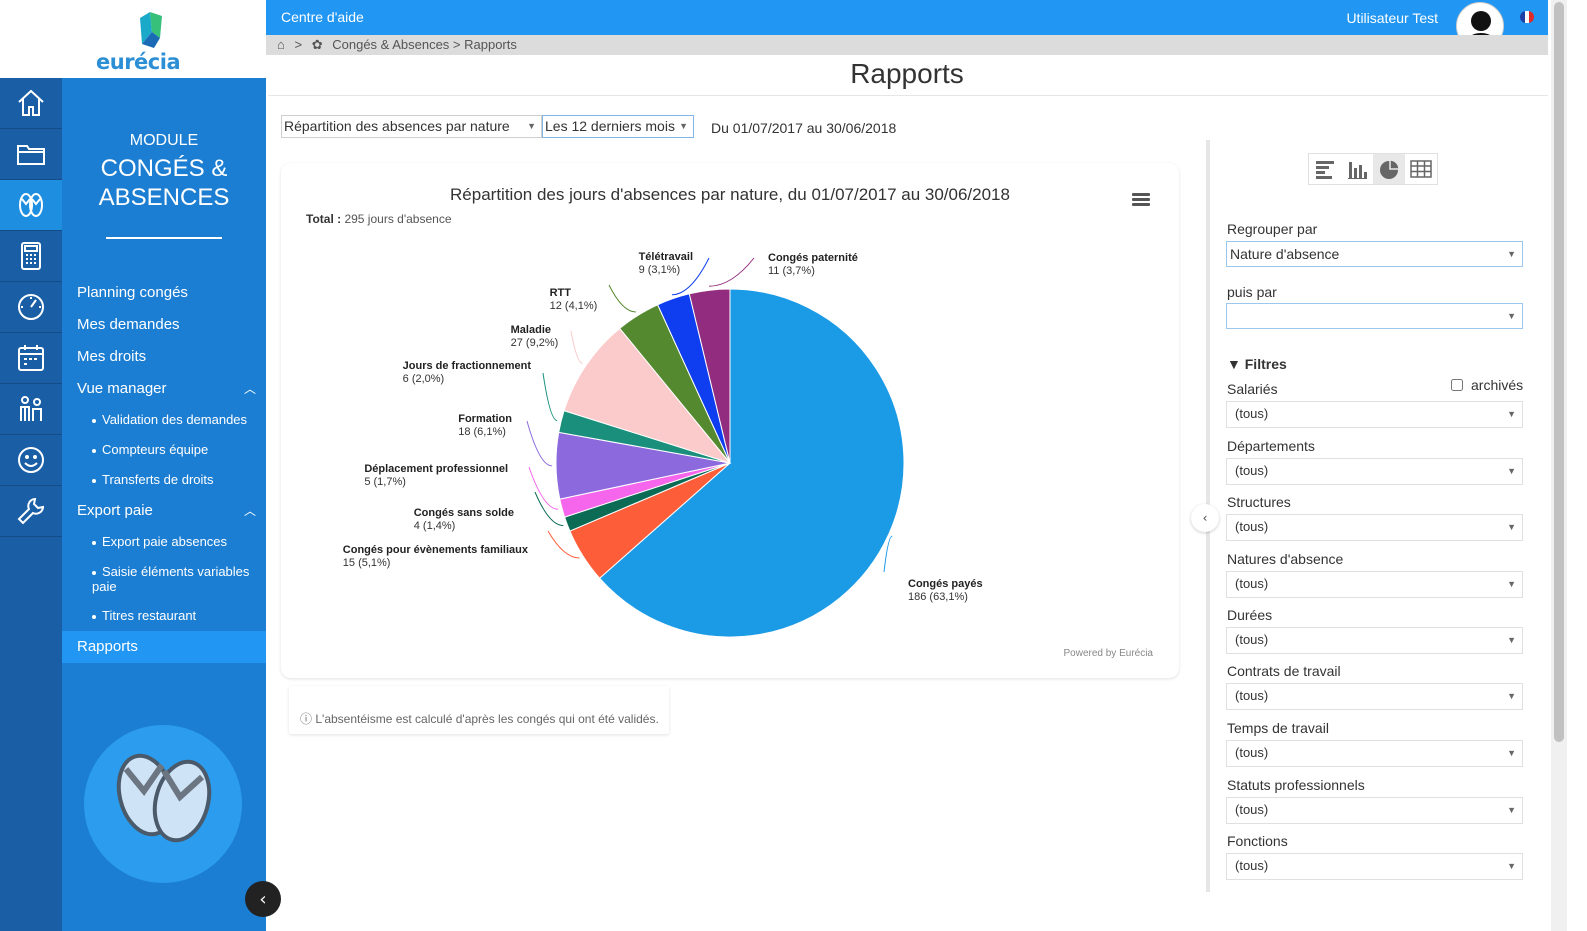 The height and width of the screenshot is (931, 1587). I want to click on nav-my-requests: Mes demandes, so click(128, 324).